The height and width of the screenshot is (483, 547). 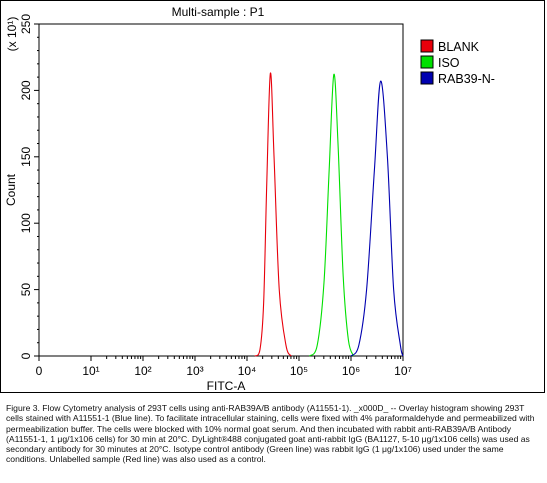 What do you see at coordinates (90, 371) in the screenshot?
I see `x-tick-label: 10¹` at bounding box center [90, 371].